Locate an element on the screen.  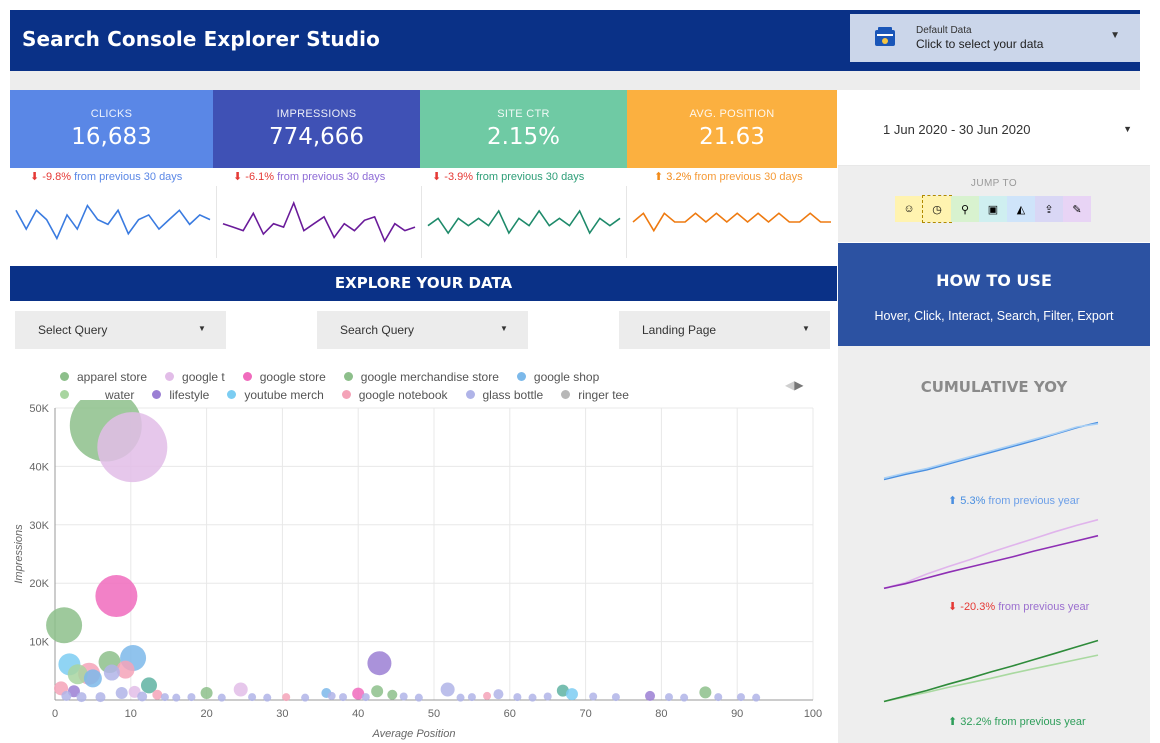
landscape-icon: ◭ is located at coordinates (1021, 209).